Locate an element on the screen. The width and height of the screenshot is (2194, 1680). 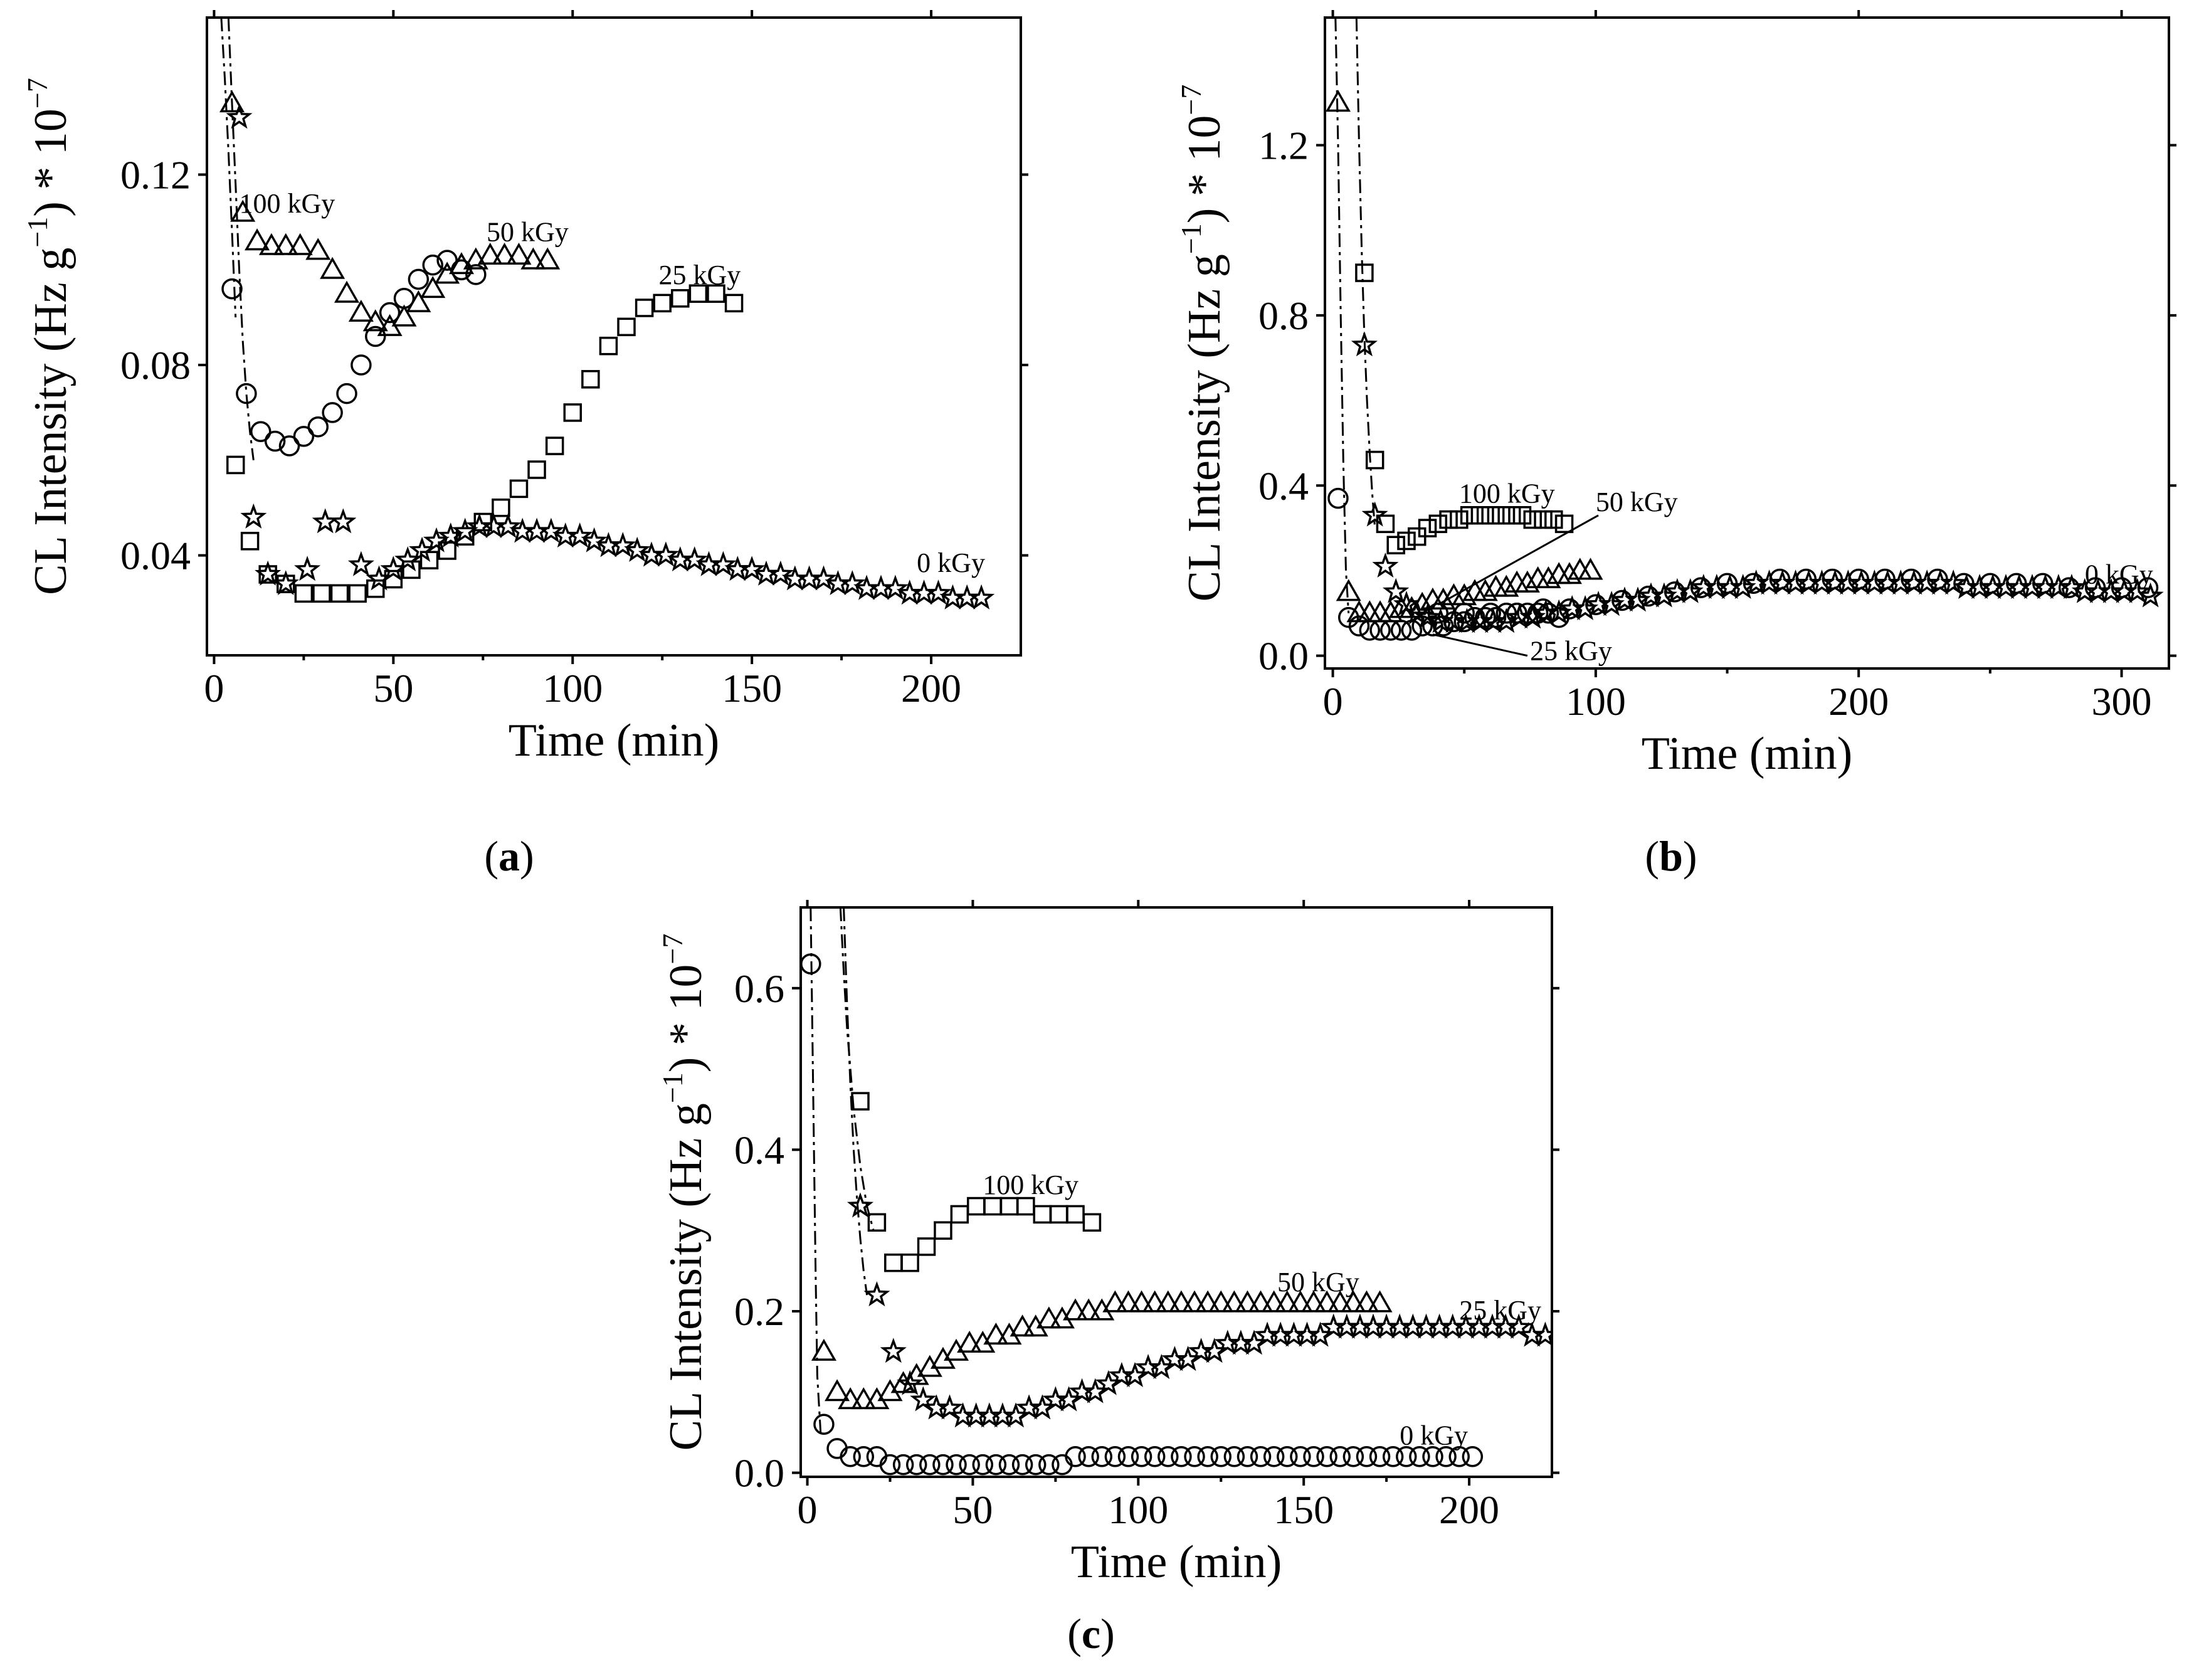
series-label: 25 kGy is located at coordinates (1571, 650).